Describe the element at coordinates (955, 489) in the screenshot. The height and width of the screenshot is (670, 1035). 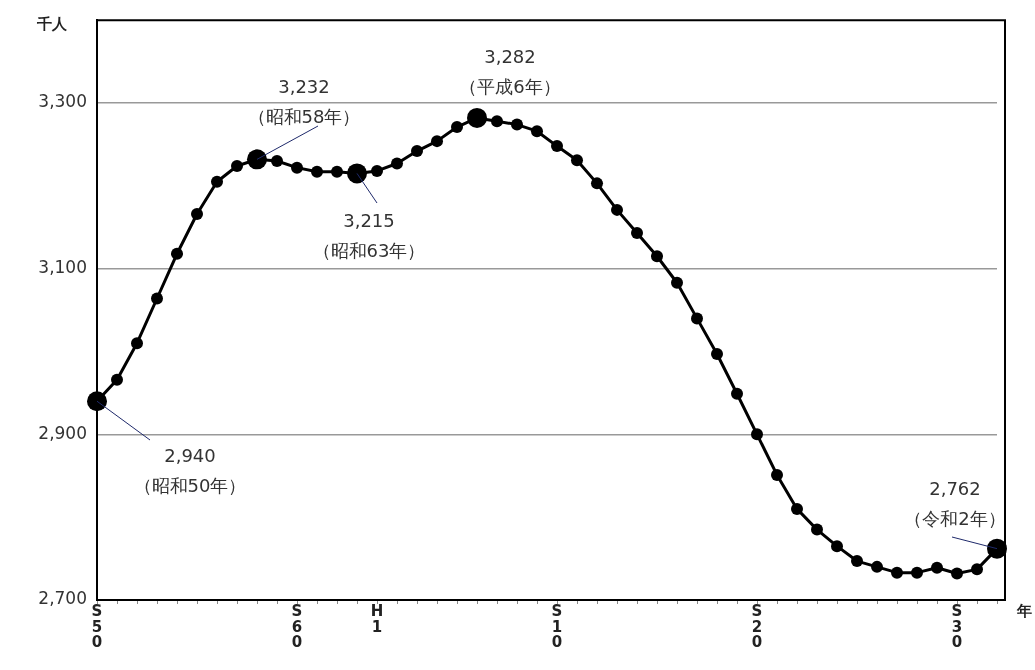
I see `data-label: 2,762` at that location.